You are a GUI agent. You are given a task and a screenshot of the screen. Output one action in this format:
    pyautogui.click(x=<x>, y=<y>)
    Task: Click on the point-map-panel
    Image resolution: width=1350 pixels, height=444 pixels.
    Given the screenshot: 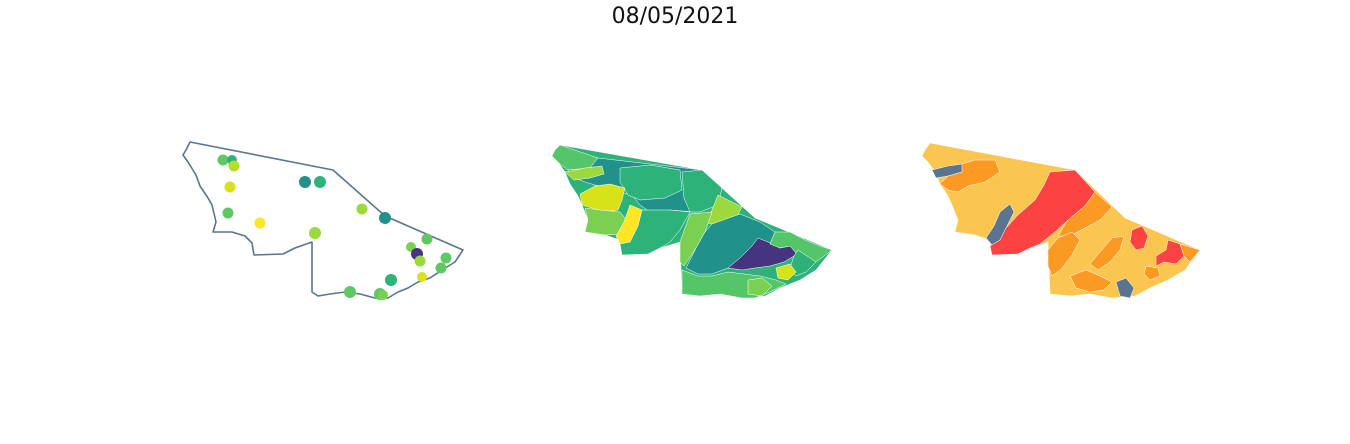 What is the action you would take?
    pyautogui.click(x=323, y=220)
    